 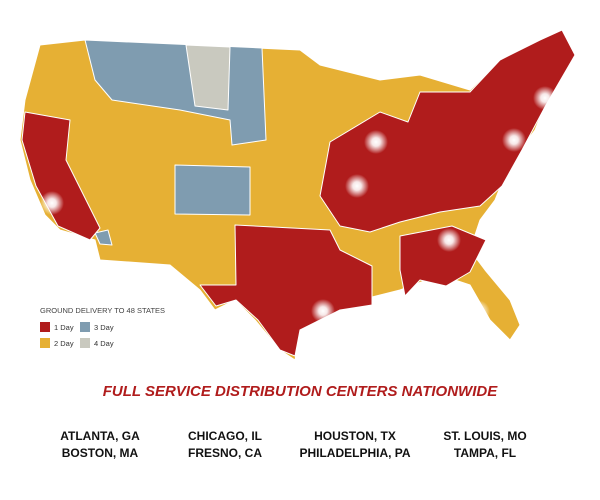 What do you see at coordinates (208, 77) in the screenshot?
I see `region-4day` at bounding box center [208, 77].